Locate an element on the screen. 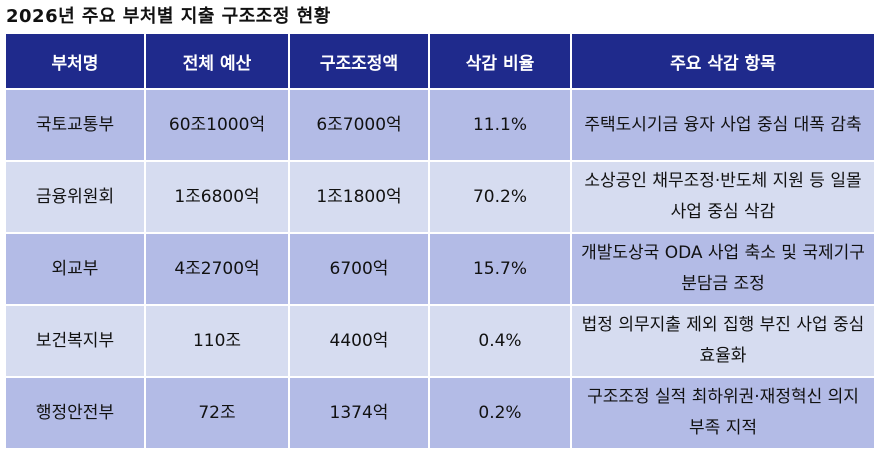  header-cut-amount: 구조조정액 is located at coordinates (359, 61).